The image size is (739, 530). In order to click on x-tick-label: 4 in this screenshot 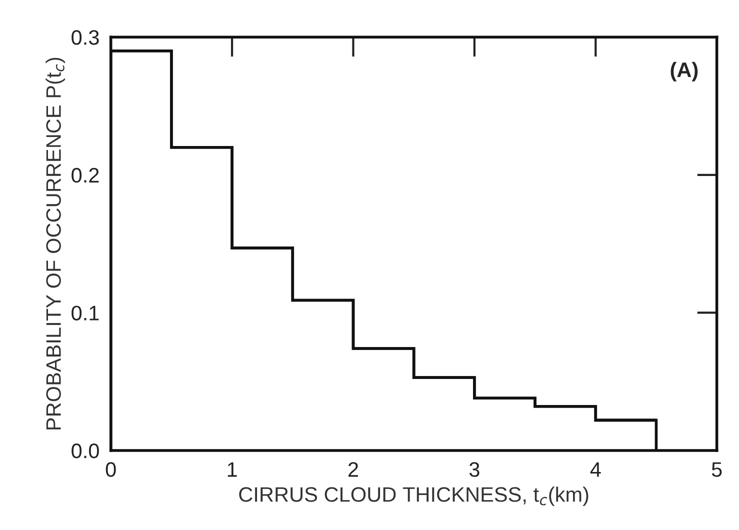, I will do `click(595, 469)`.